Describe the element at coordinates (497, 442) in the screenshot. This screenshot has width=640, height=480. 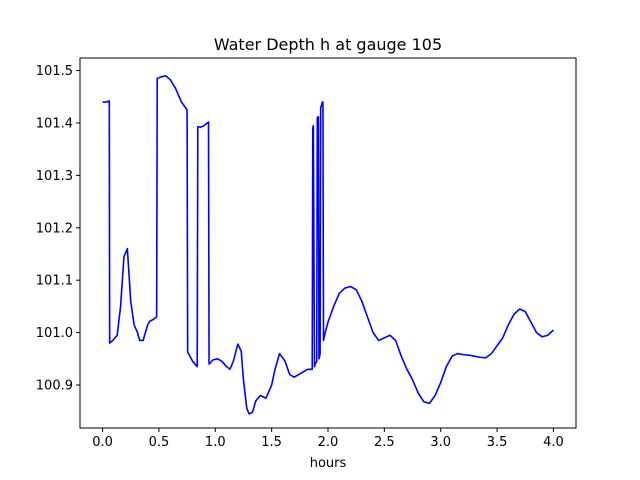
I see `x-tick-label: 3.5` at that location.